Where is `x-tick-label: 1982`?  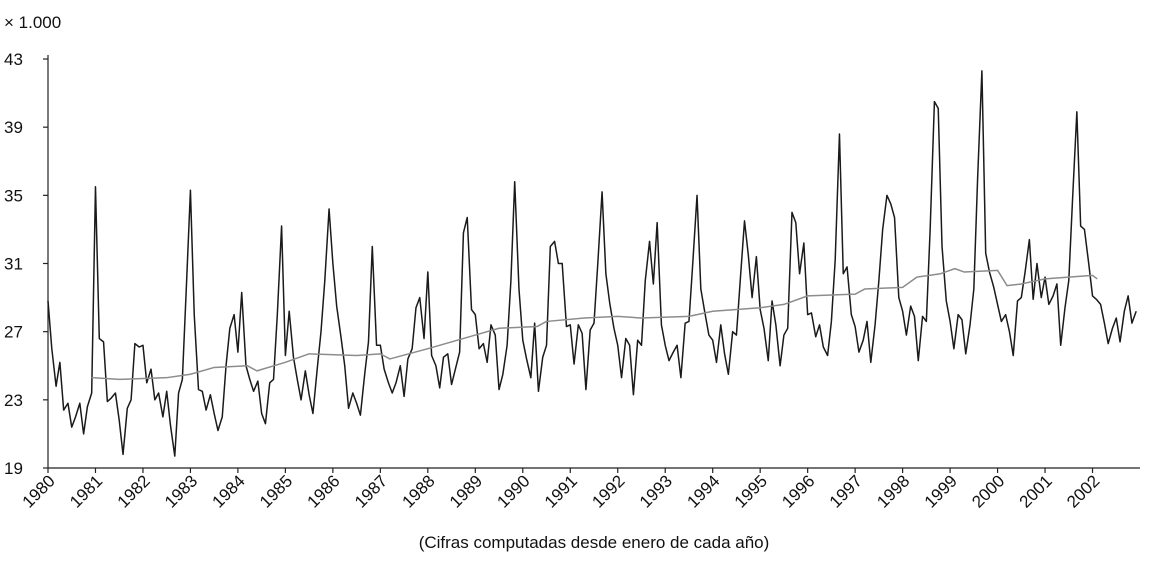 x-tick-label: 1982 is located at coordinates (134, 491).